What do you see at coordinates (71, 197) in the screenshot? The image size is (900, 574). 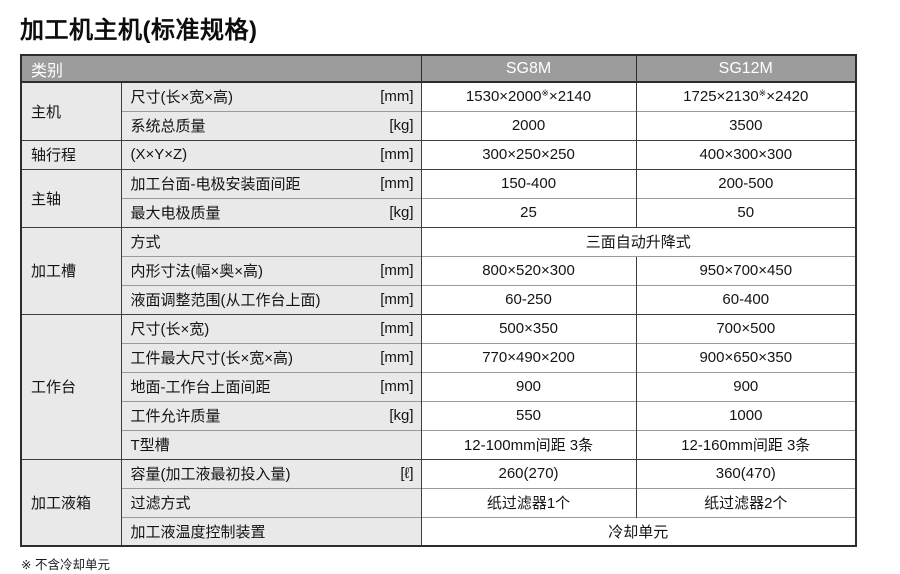 I see `category-cell: 主轴` at bounding box center [71, 197].